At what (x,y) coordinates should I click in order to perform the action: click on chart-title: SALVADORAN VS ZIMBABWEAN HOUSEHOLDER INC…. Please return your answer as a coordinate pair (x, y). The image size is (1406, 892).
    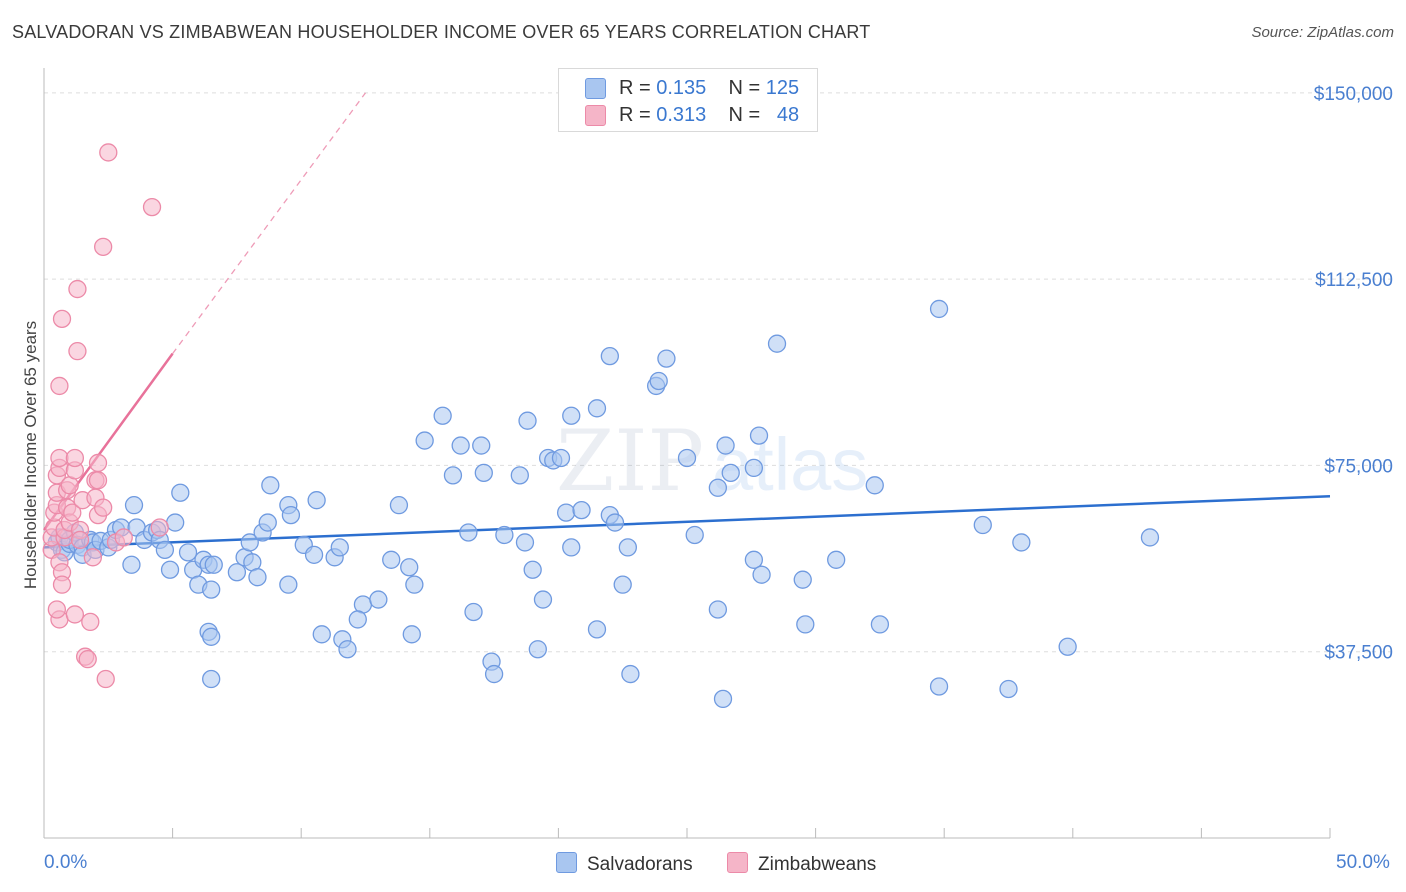
    Looking at the image, I should click on (441, 32).